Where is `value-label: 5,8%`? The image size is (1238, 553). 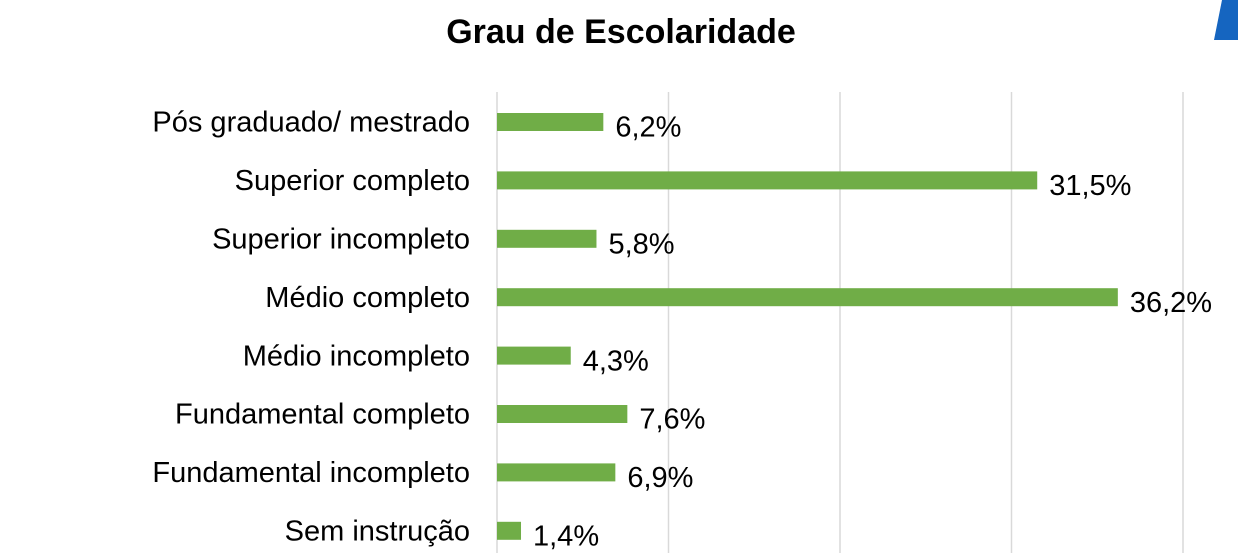
value-label: 5,8% is located at coordinates (641, 244).